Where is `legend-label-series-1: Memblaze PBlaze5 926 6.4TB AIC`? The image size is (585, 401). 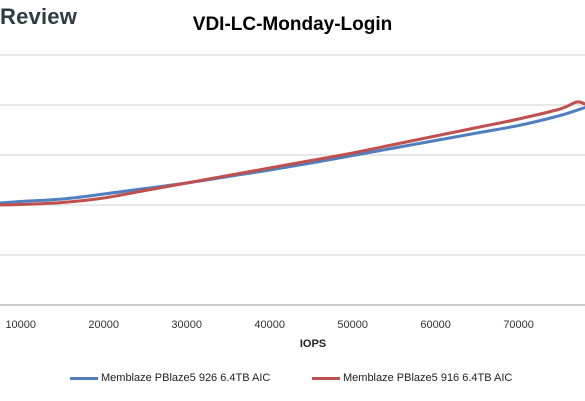 legend-label-series-1: Memblaze PBlaze5 926 6.4TB AIC is located at coordinates (186, 378).